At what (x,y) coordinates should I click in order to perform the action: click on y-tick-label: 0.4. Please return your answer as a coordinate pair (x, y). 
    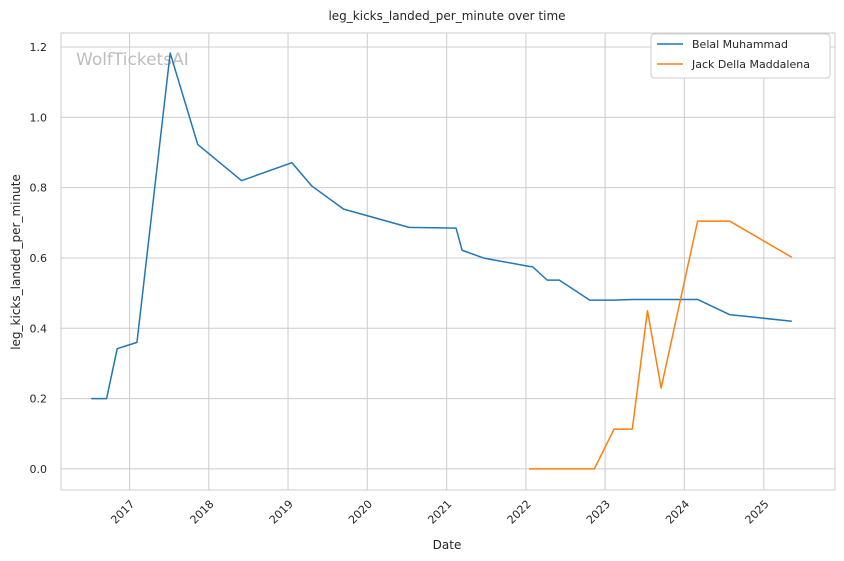
    Looking at the image, I should click on (39, 328).